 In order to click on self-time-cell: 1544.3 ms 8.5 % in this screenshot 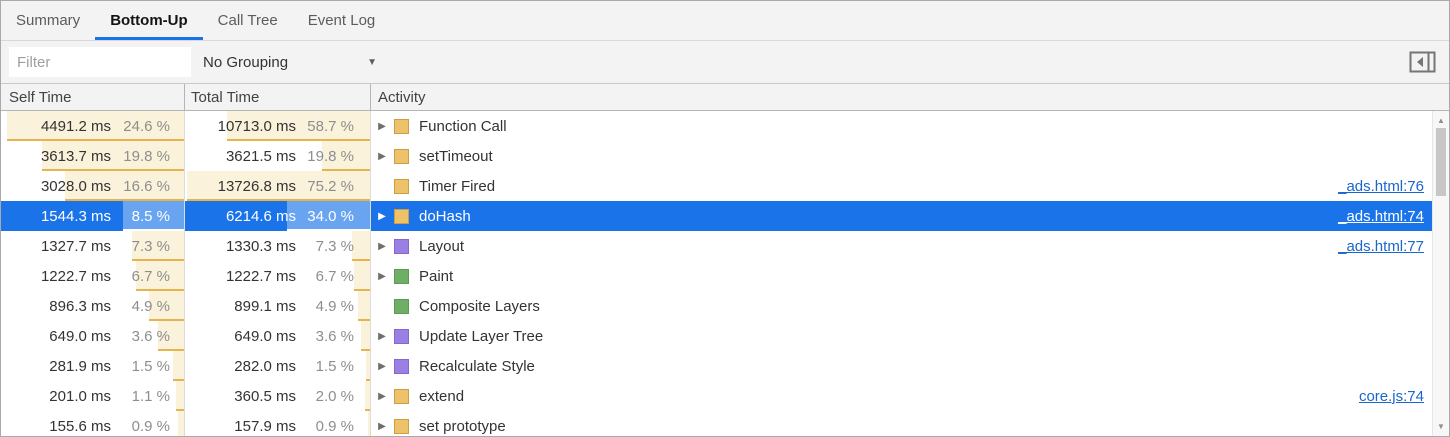, I will do `click(93, 216)`.